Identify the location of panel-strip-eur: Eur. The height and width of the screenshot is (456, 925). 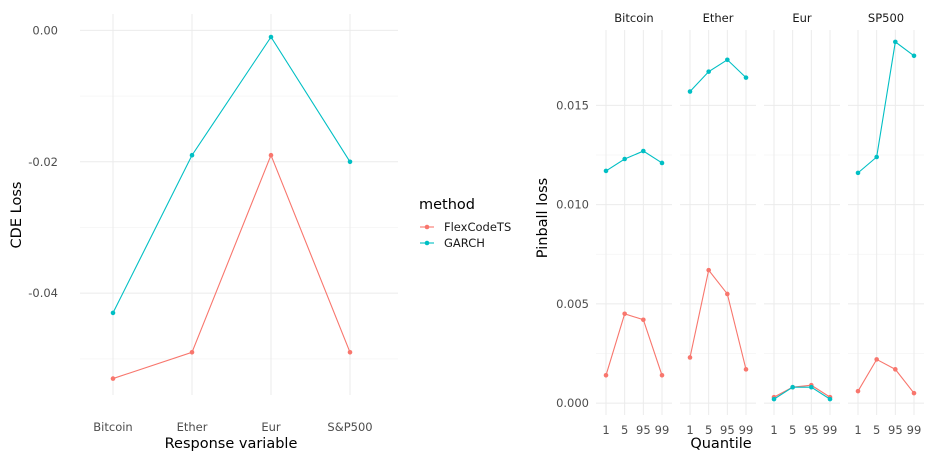
(802, 18).